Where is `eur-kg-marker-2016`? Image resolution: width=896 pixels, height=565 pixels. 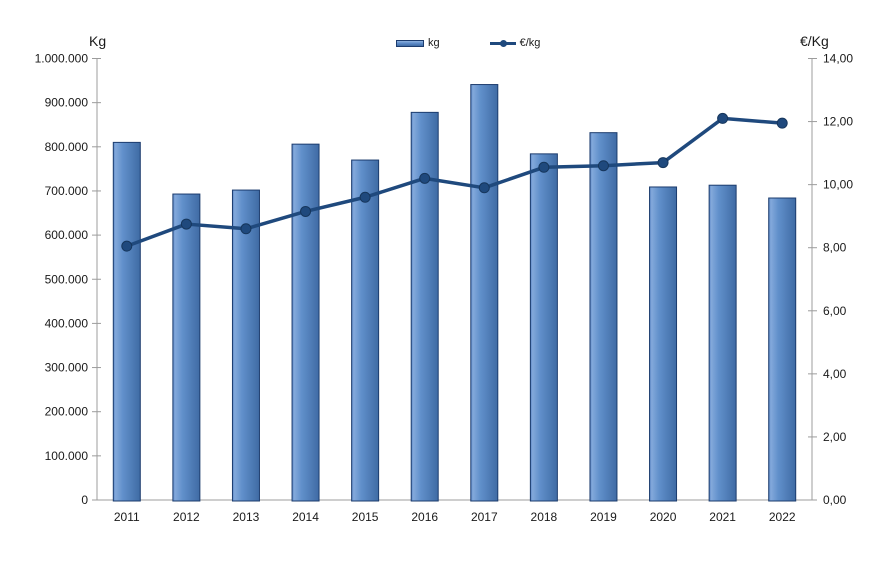
eur-kg-marker-2016 is located at coordinates (425, 178).